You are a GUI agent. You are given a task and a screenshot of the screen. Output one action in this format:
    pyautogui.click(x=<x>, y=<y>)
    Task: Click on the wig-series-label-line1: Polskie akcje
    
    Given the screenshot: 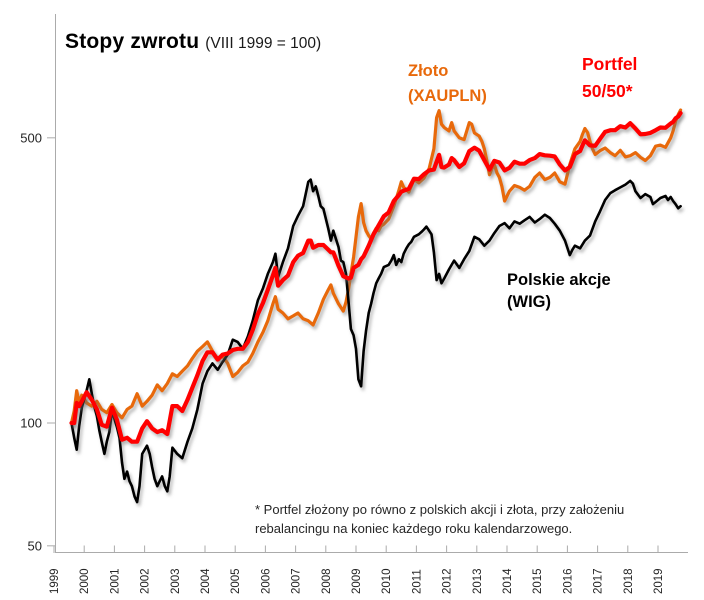 What is the action you would take?
    pyautogui.click(x=559, y=280)
    